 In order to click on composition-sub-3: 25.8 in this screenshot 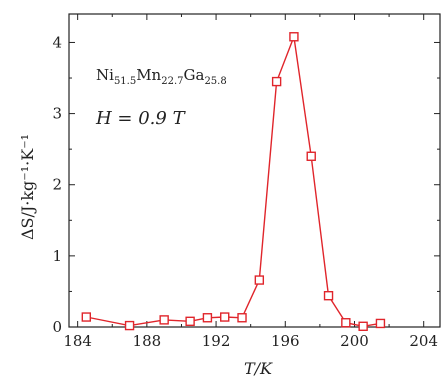, I will do `click(215, 81)`.